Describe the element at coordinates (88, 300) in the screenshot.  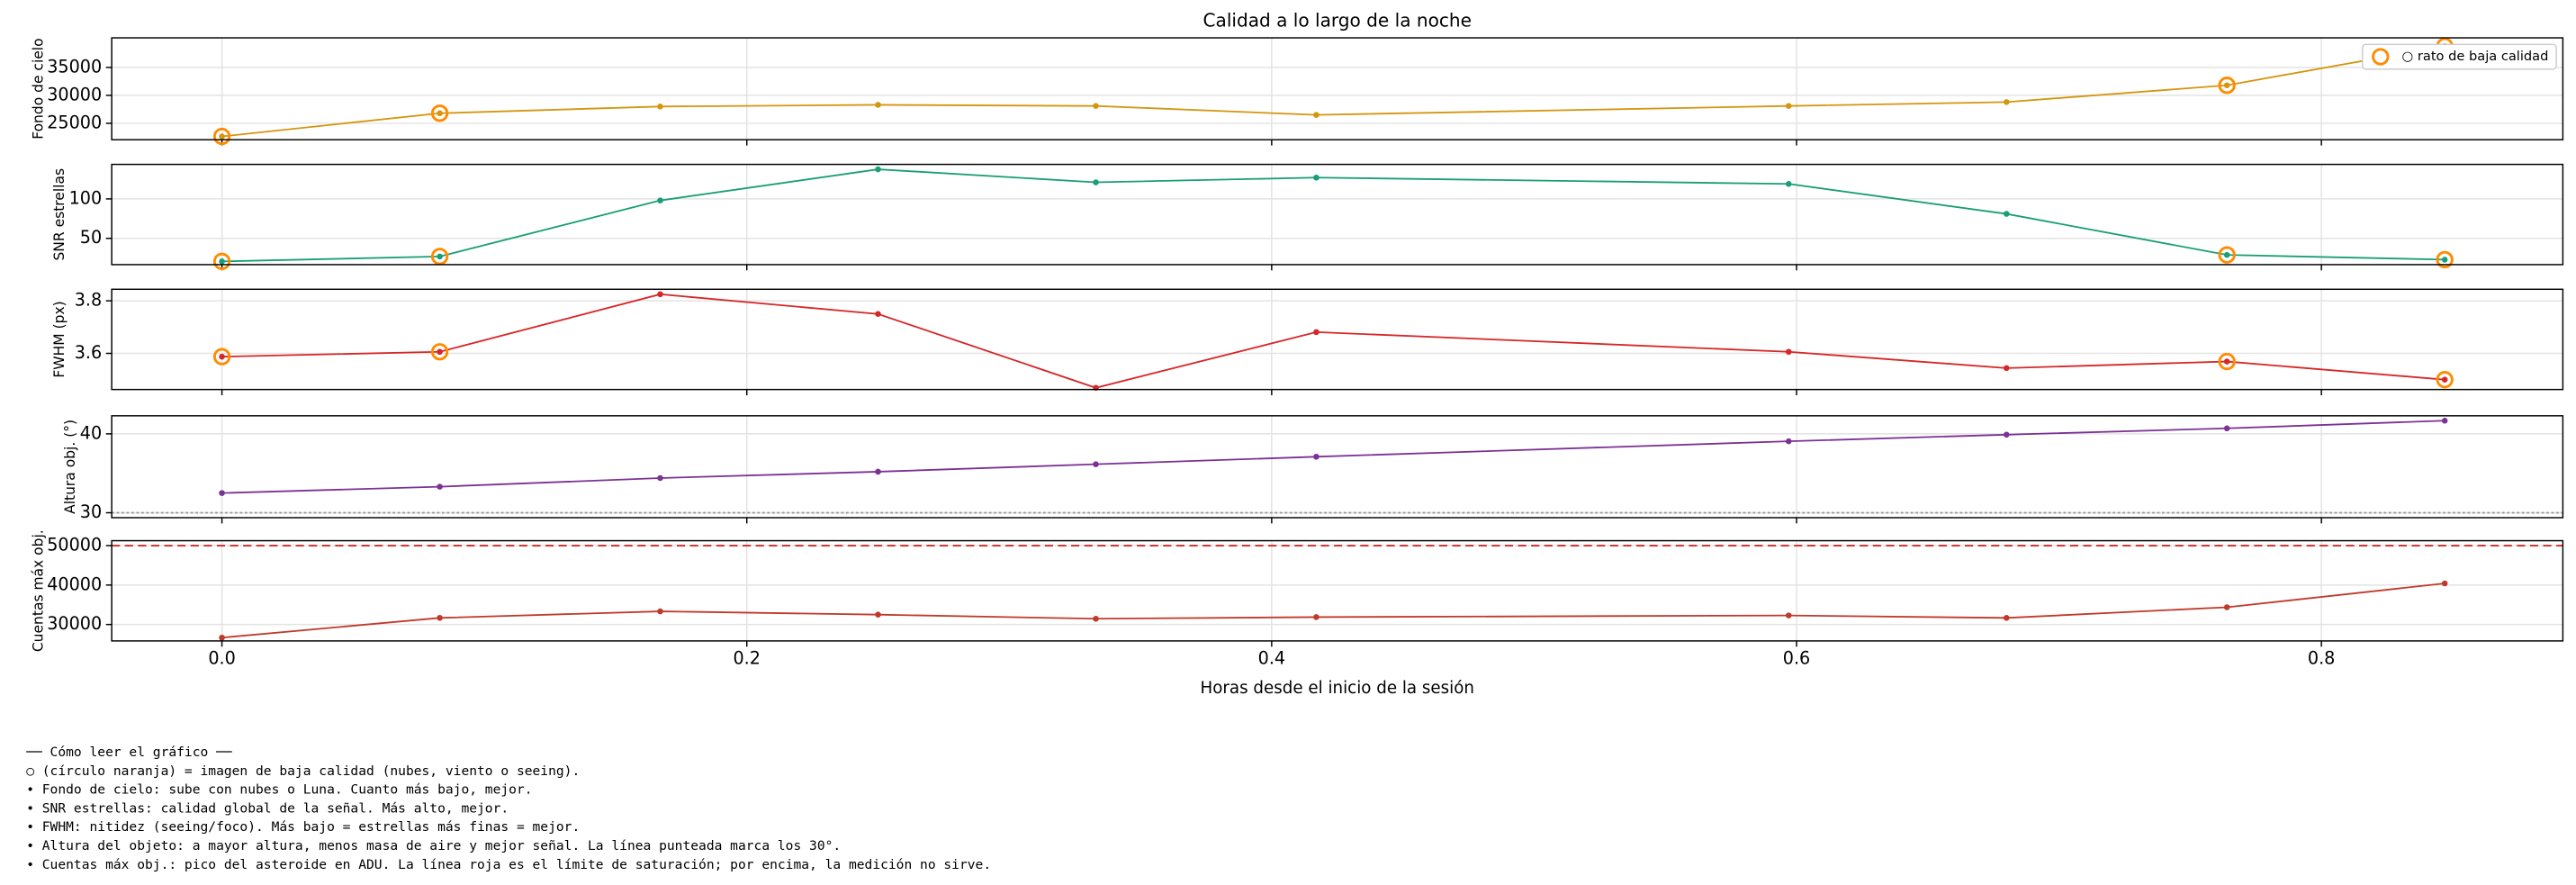
I see `y-tick-label: 3.8` at that location.